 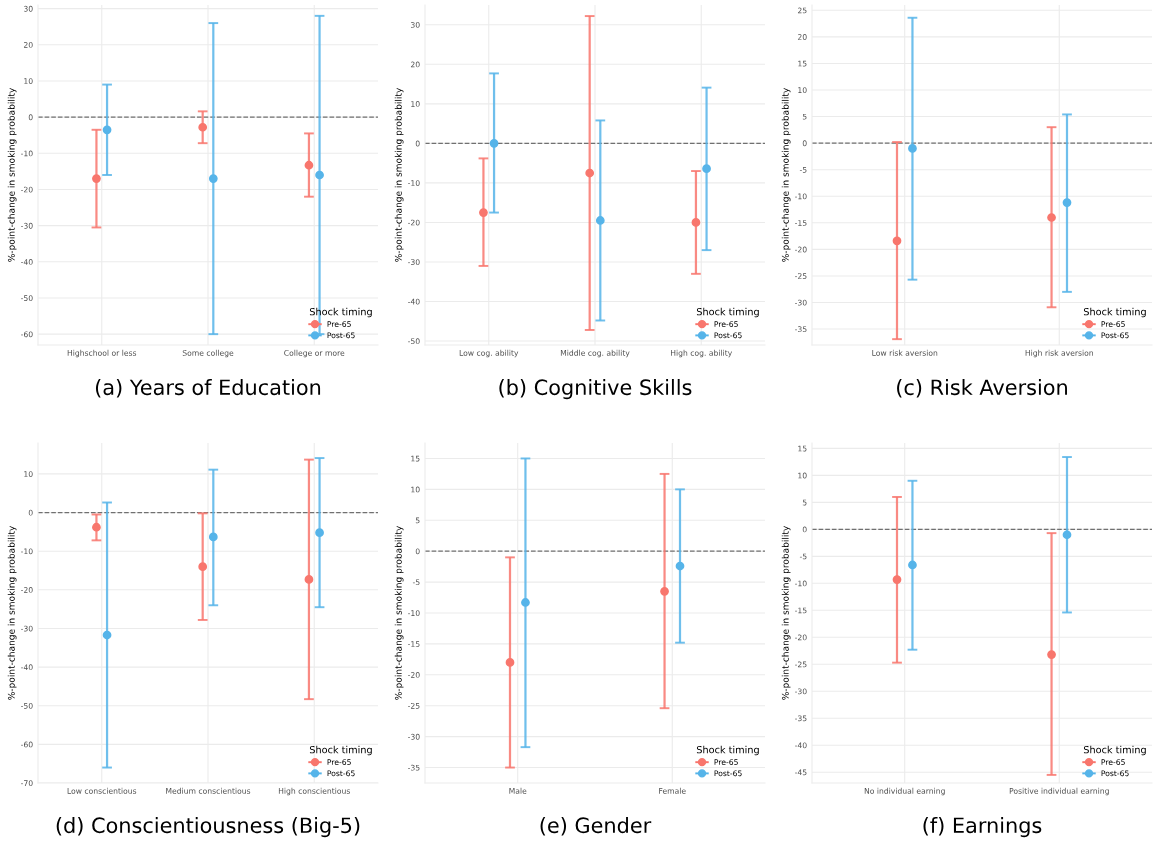 What do you see at coordinates (595, 389) in the screenshot?
I see `text: (b) Cognitive Skills` at bounding box center [595, 389].